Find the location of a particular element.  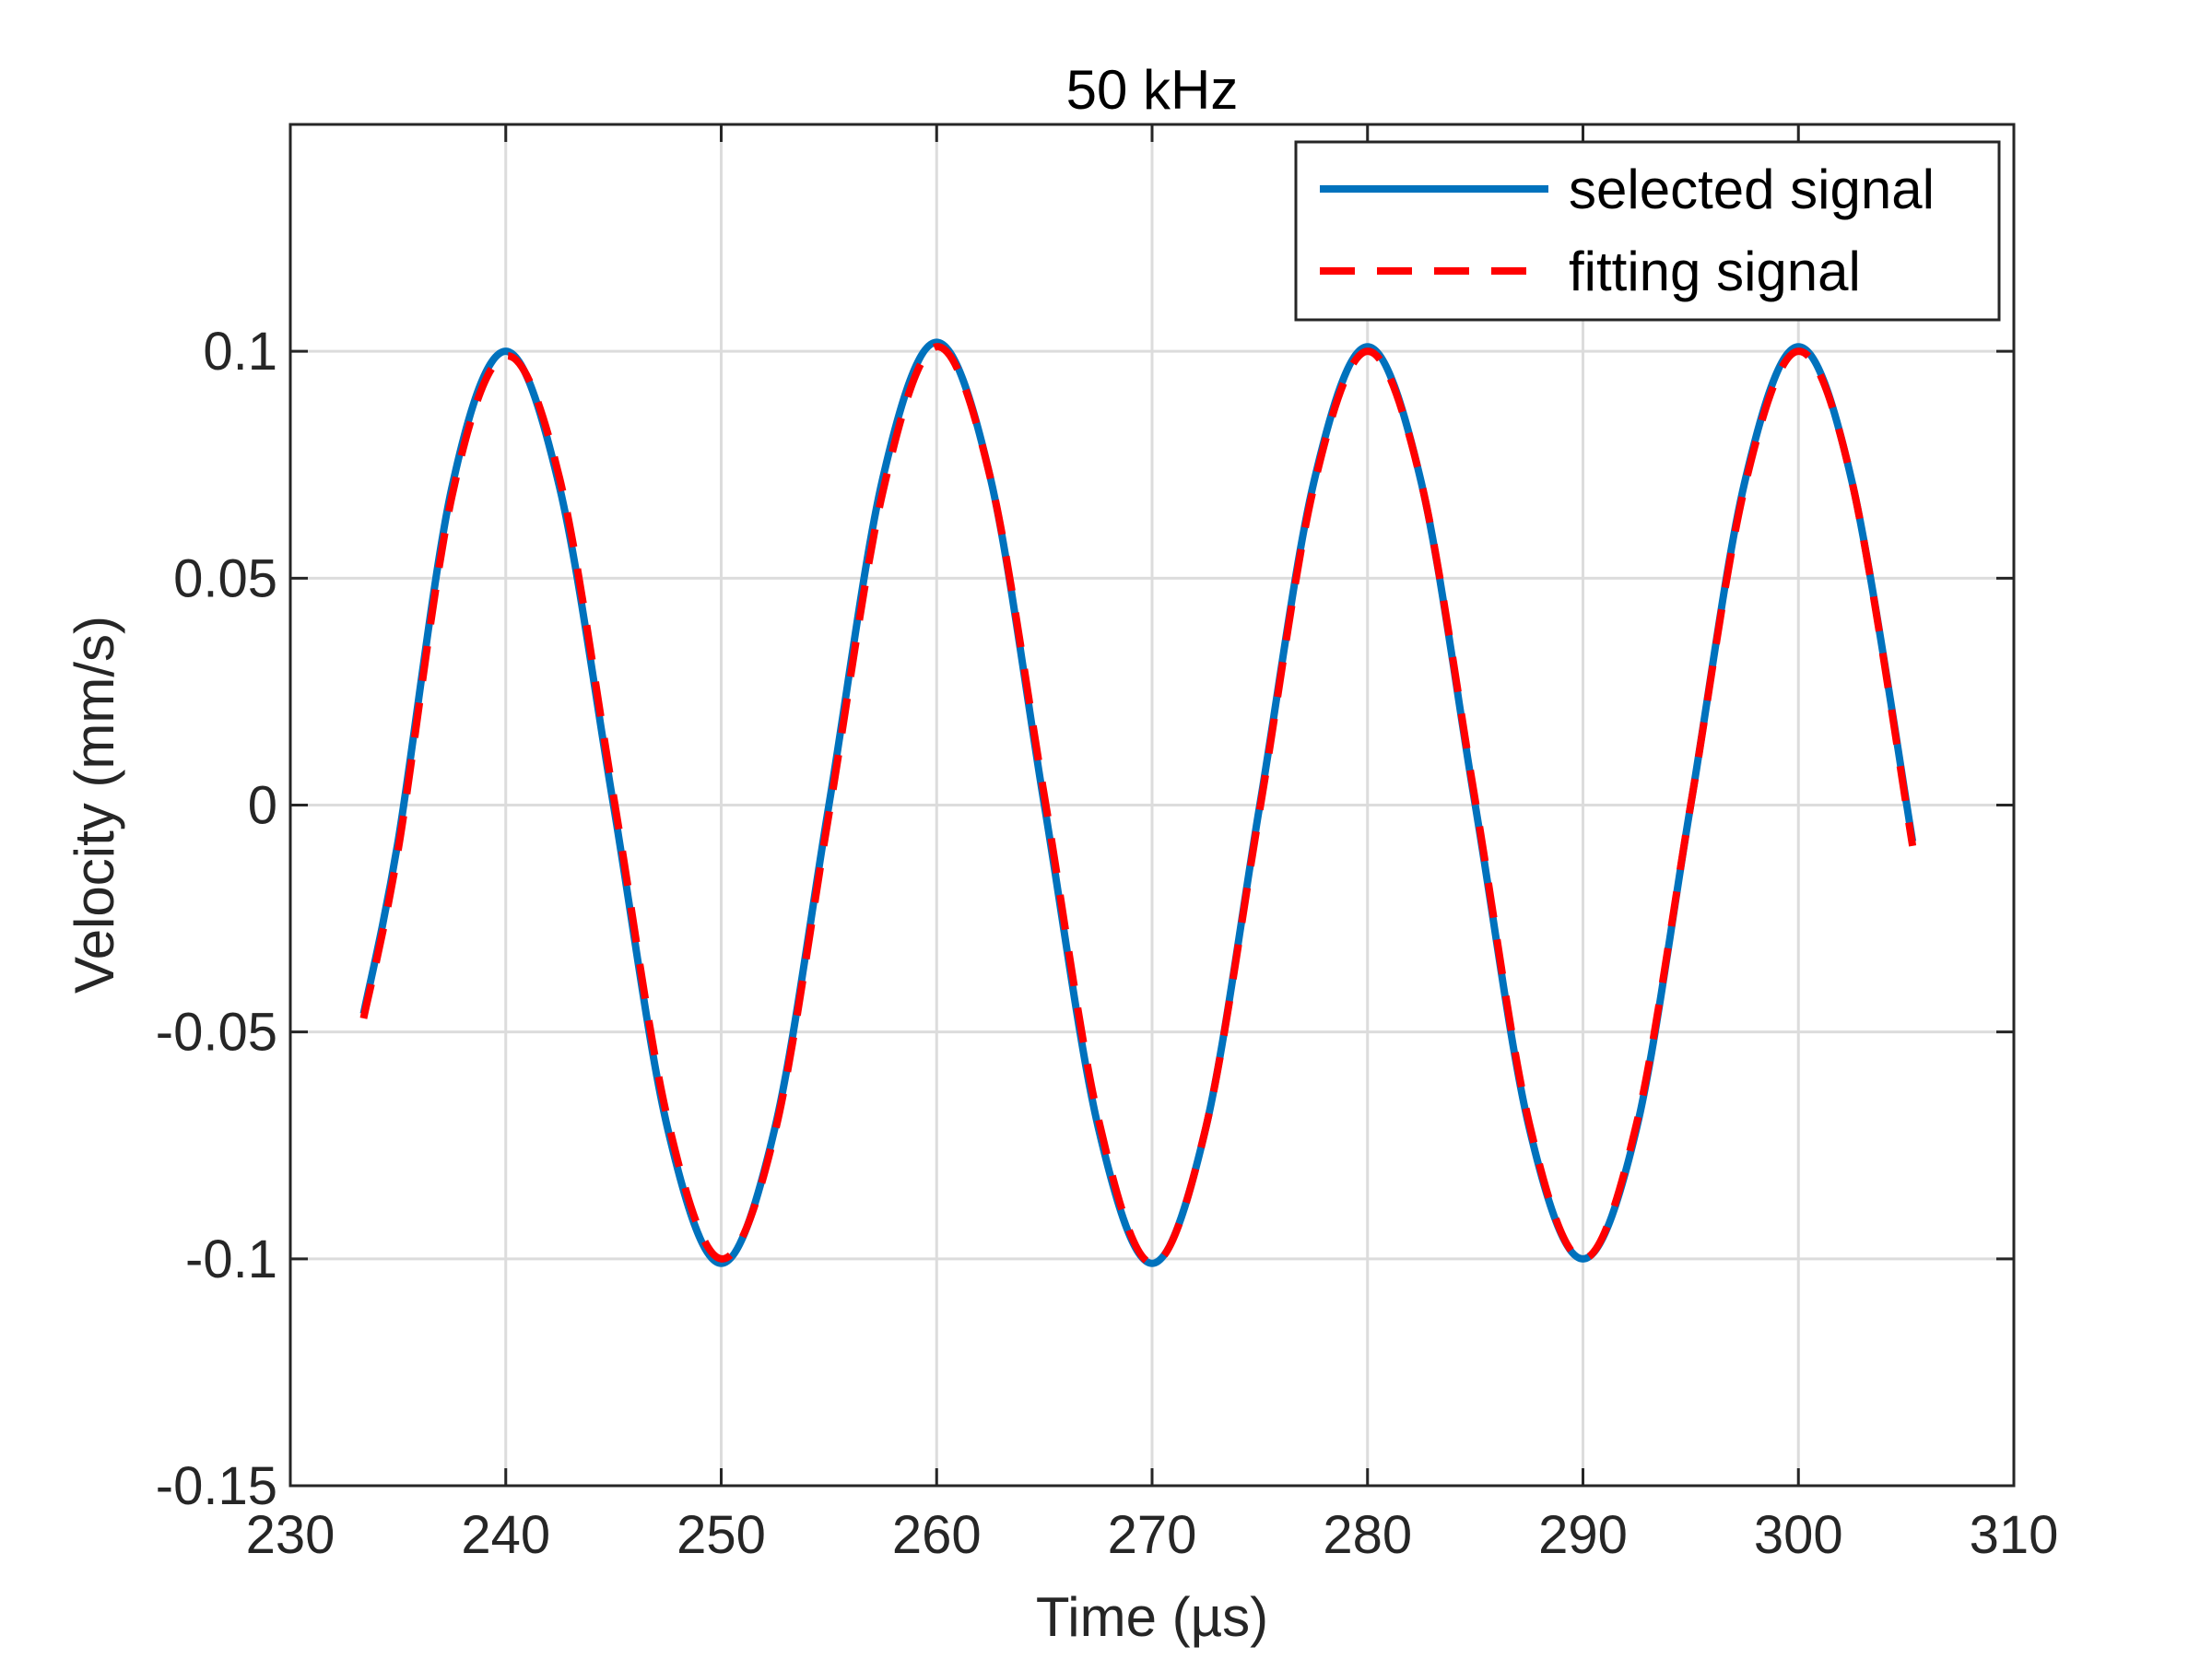

y-tick-label: 0.05 is located at coordinates (225, 578).